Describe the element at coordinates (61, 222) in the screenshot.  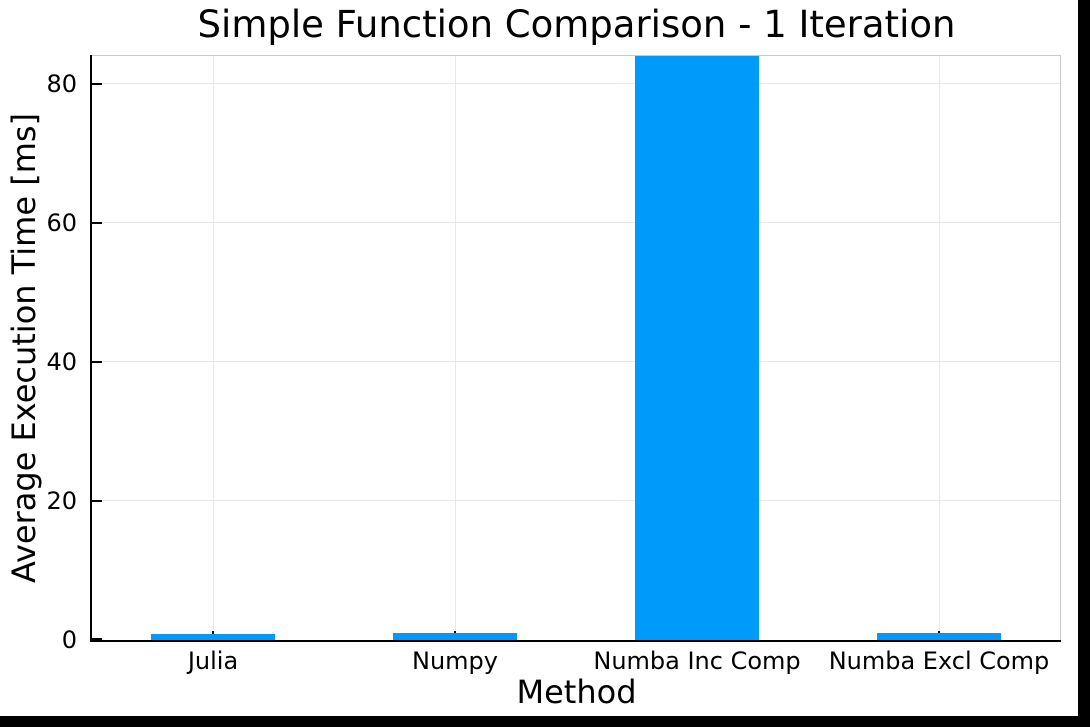
I see `y-tick-label: 60` at that location.